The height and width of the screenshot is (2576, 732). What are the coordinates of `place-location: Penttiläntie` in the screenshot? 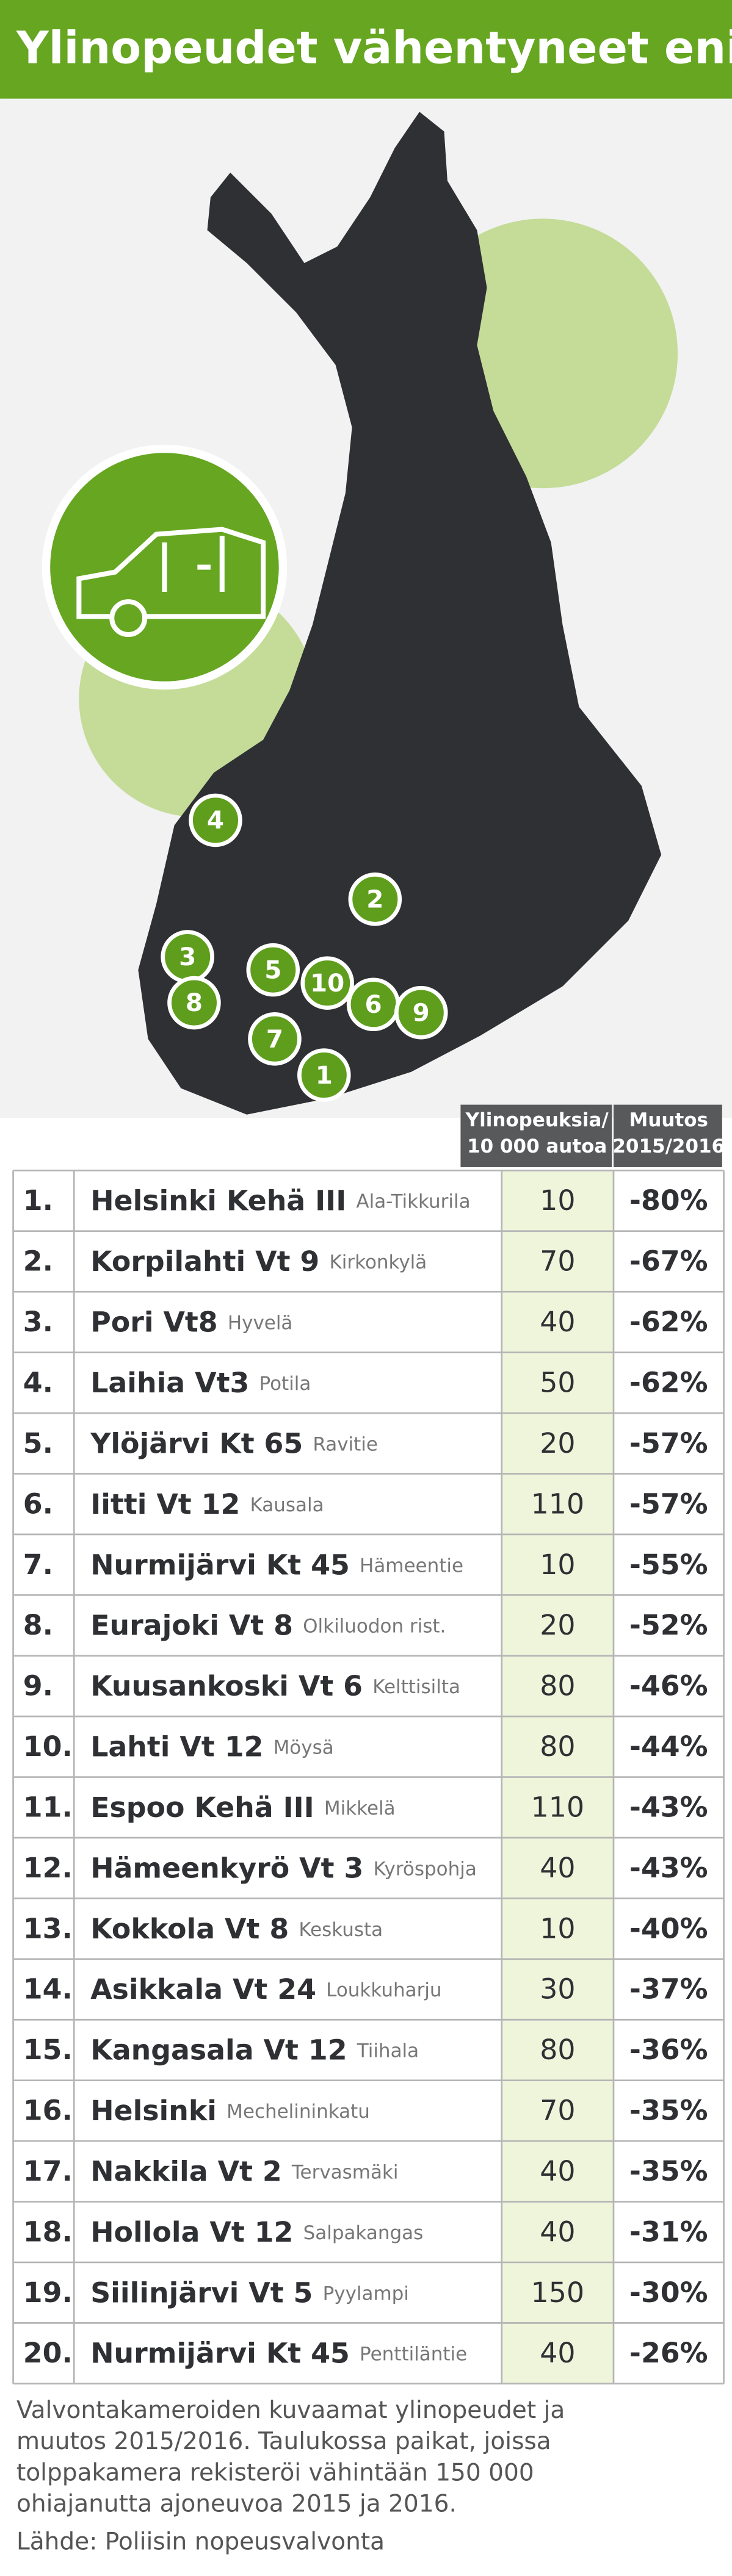 It's located at (413, 2354).